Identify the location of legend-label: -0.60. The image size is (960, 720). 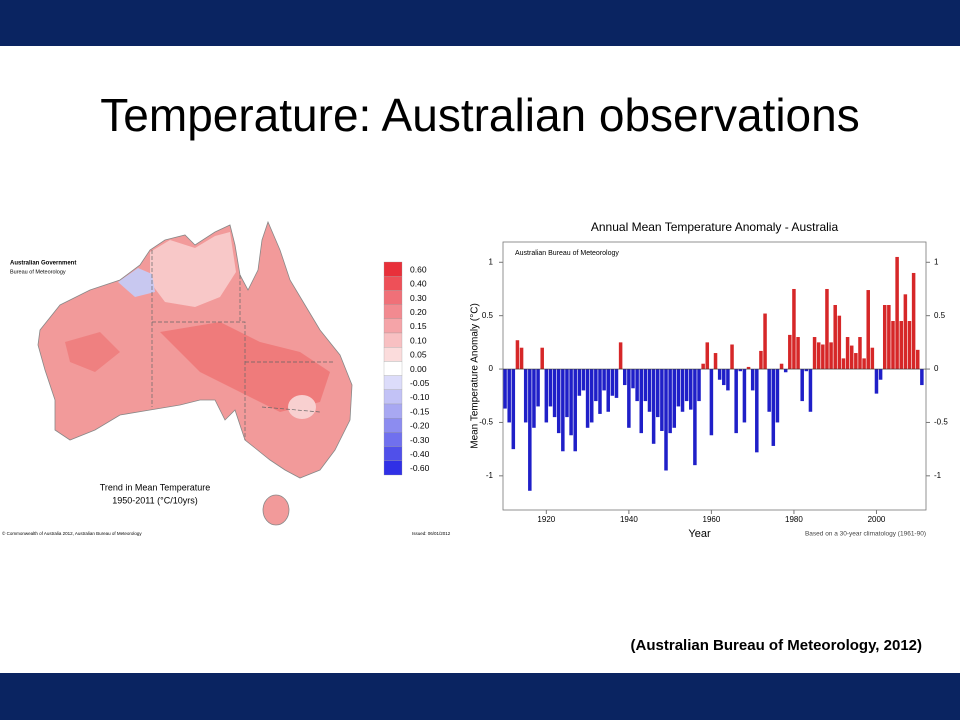
(420, 468).